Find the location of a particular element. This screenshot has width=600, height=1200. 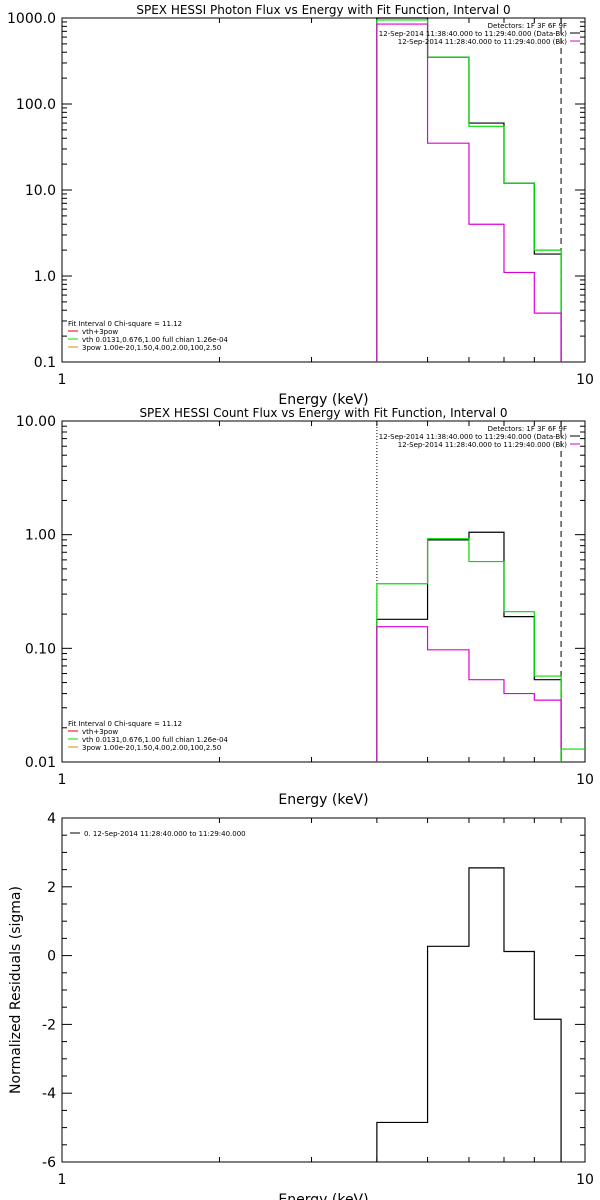

y-tick-label: -4 is located at coordinates (49, 1094).